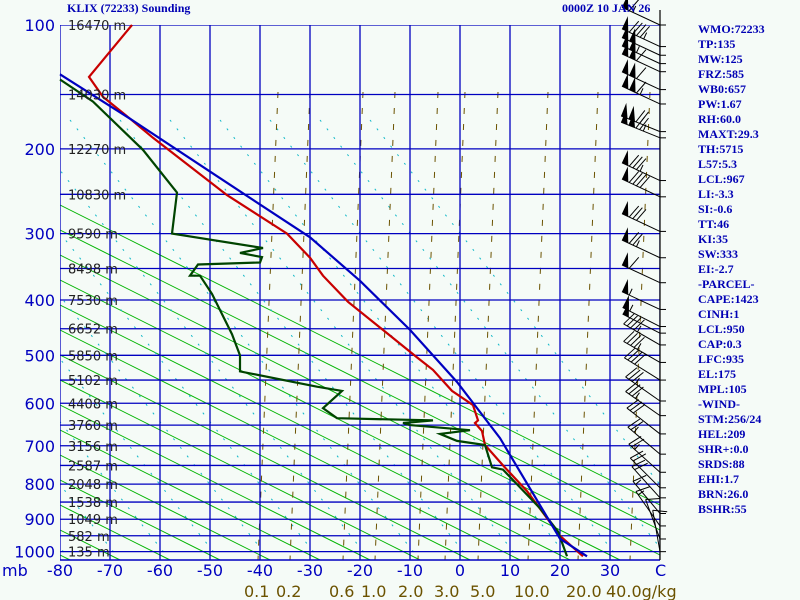 Image resolution: width=800 pixels, height=600 pixels. Describe the element at coordinates (93, 485) in the screenshot. I see `height-label: 2048 m` at that location.